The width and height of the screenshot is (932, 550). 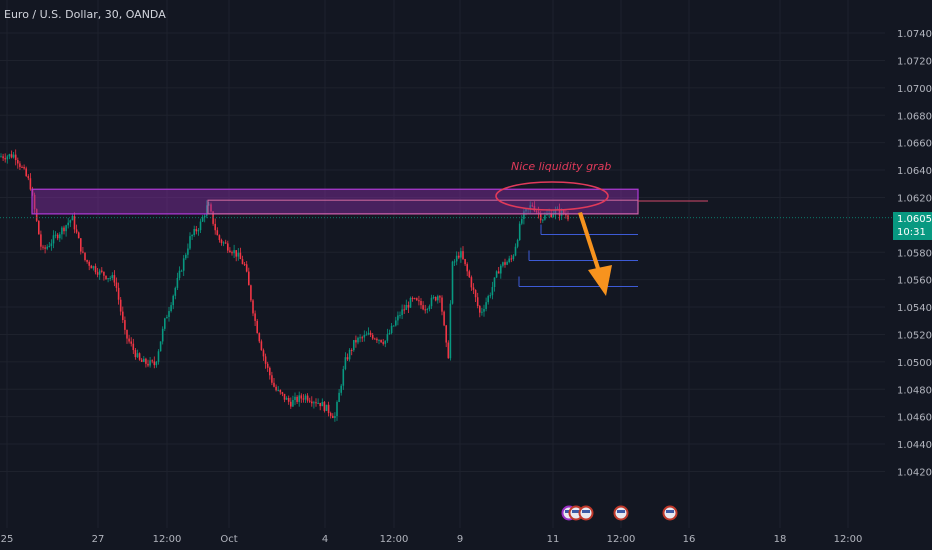 I want to click on symbol-title: Euro / U.S. Dollar, 30, OANDA, so click(x=85, y=14).